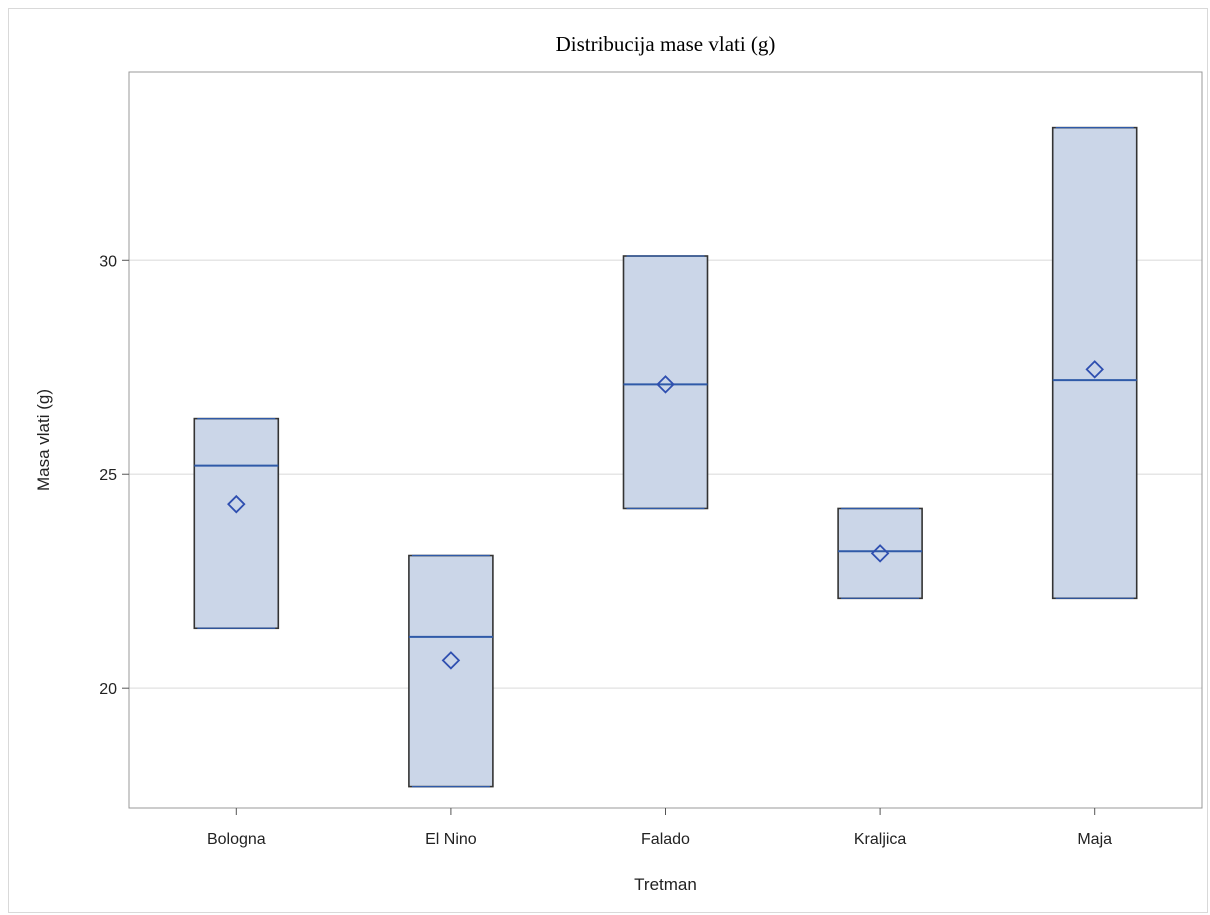 Image resolution: width=1210 pixels, height=915 pixels. I want to click on box-falado, so click(665, 382).